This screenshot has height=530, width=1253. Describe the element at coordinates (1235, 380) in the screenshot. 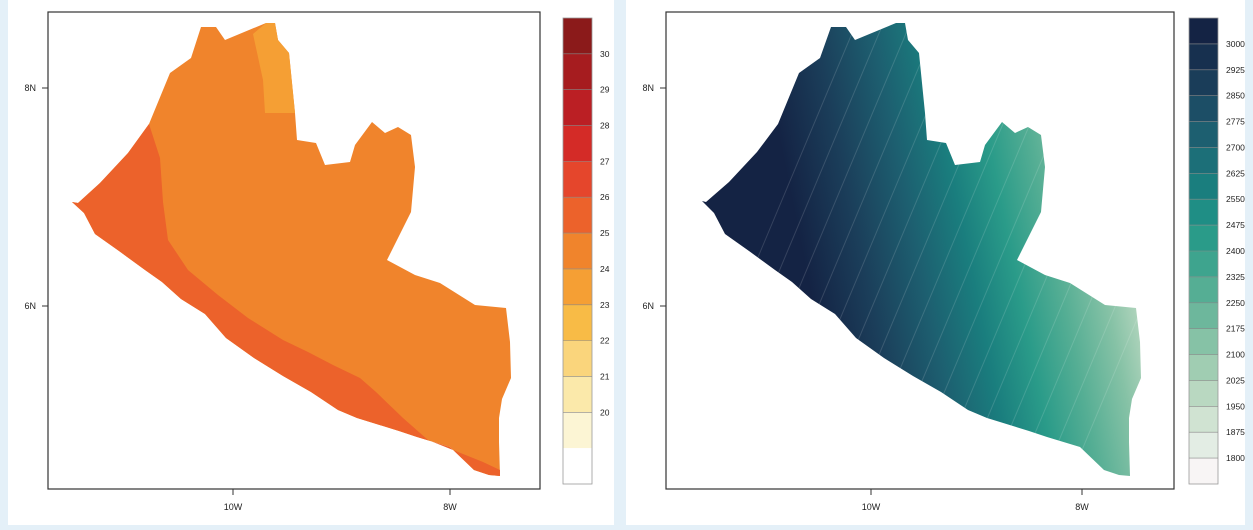

I see `colorbar-label: 2025` at that location.